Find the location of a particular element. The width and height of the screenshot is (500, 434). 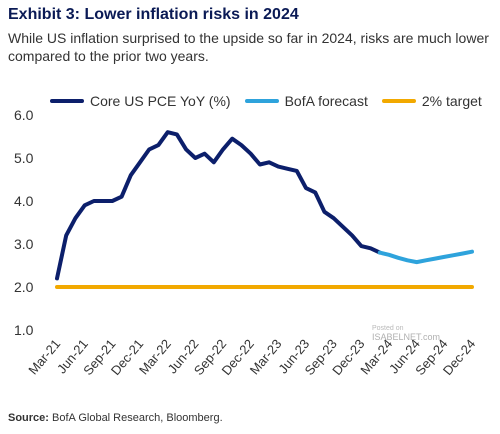

legend-label-core-pce: Core US PCE YoY (%) is located at coordinates (160, 101).